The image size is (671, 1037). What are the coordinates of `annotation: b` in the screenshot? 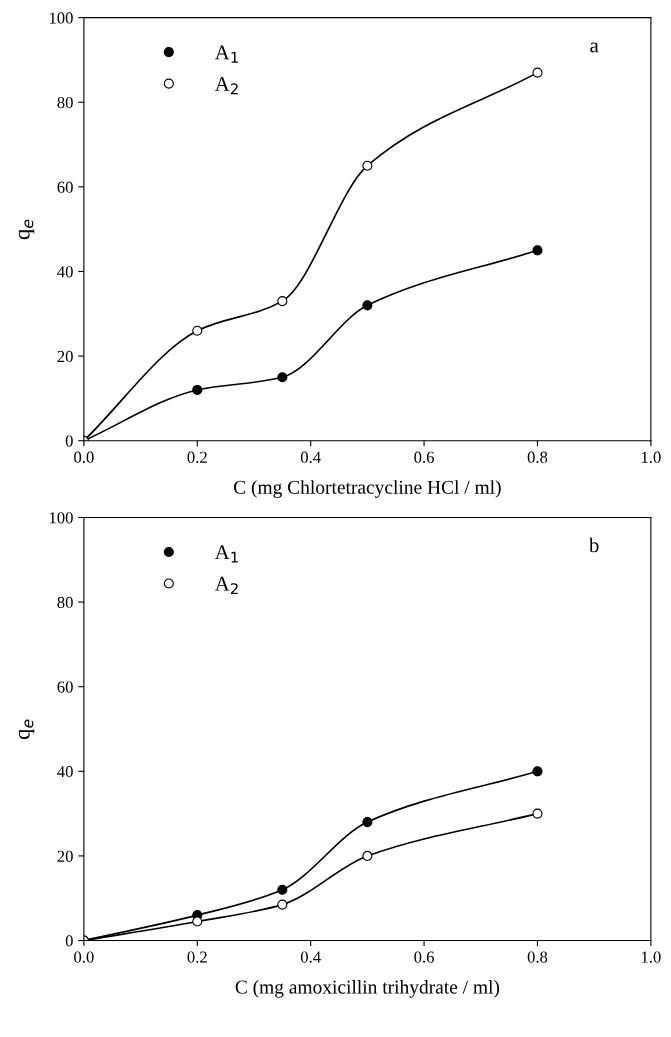 It's located at (593, 545).